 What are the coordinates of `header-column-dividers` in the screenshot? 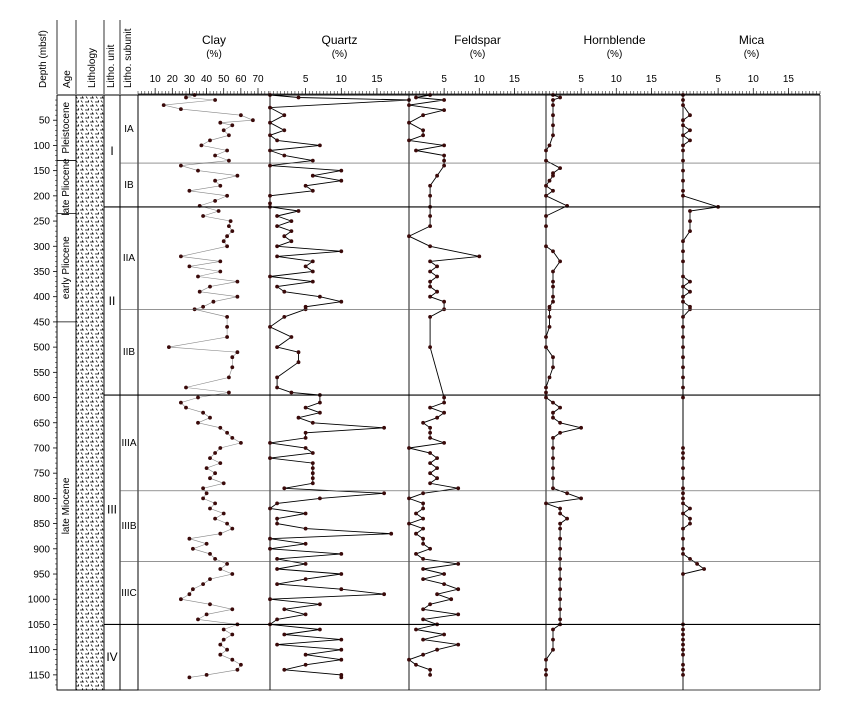 It's located at (88, 57).